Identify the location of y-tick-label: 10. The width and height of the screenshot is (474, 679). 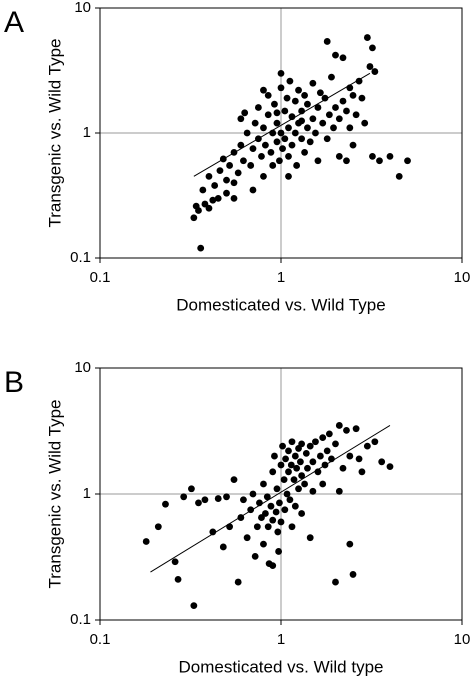
(82, 367).